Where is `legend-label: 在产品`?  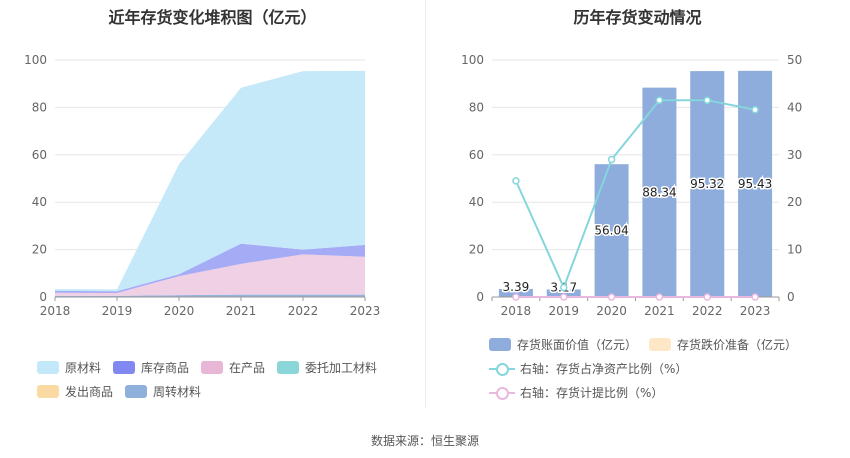
legend-label: 在产品 is located at coordinates (247, 368).